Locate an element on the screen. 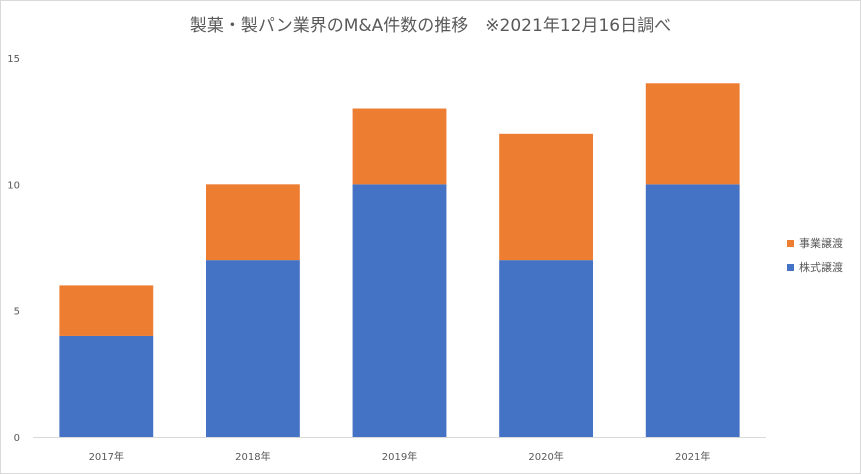 Image resolution: width=861 pixels, height=474 pixels. y-tick-label: 5 is located at coordinates (17, 312).